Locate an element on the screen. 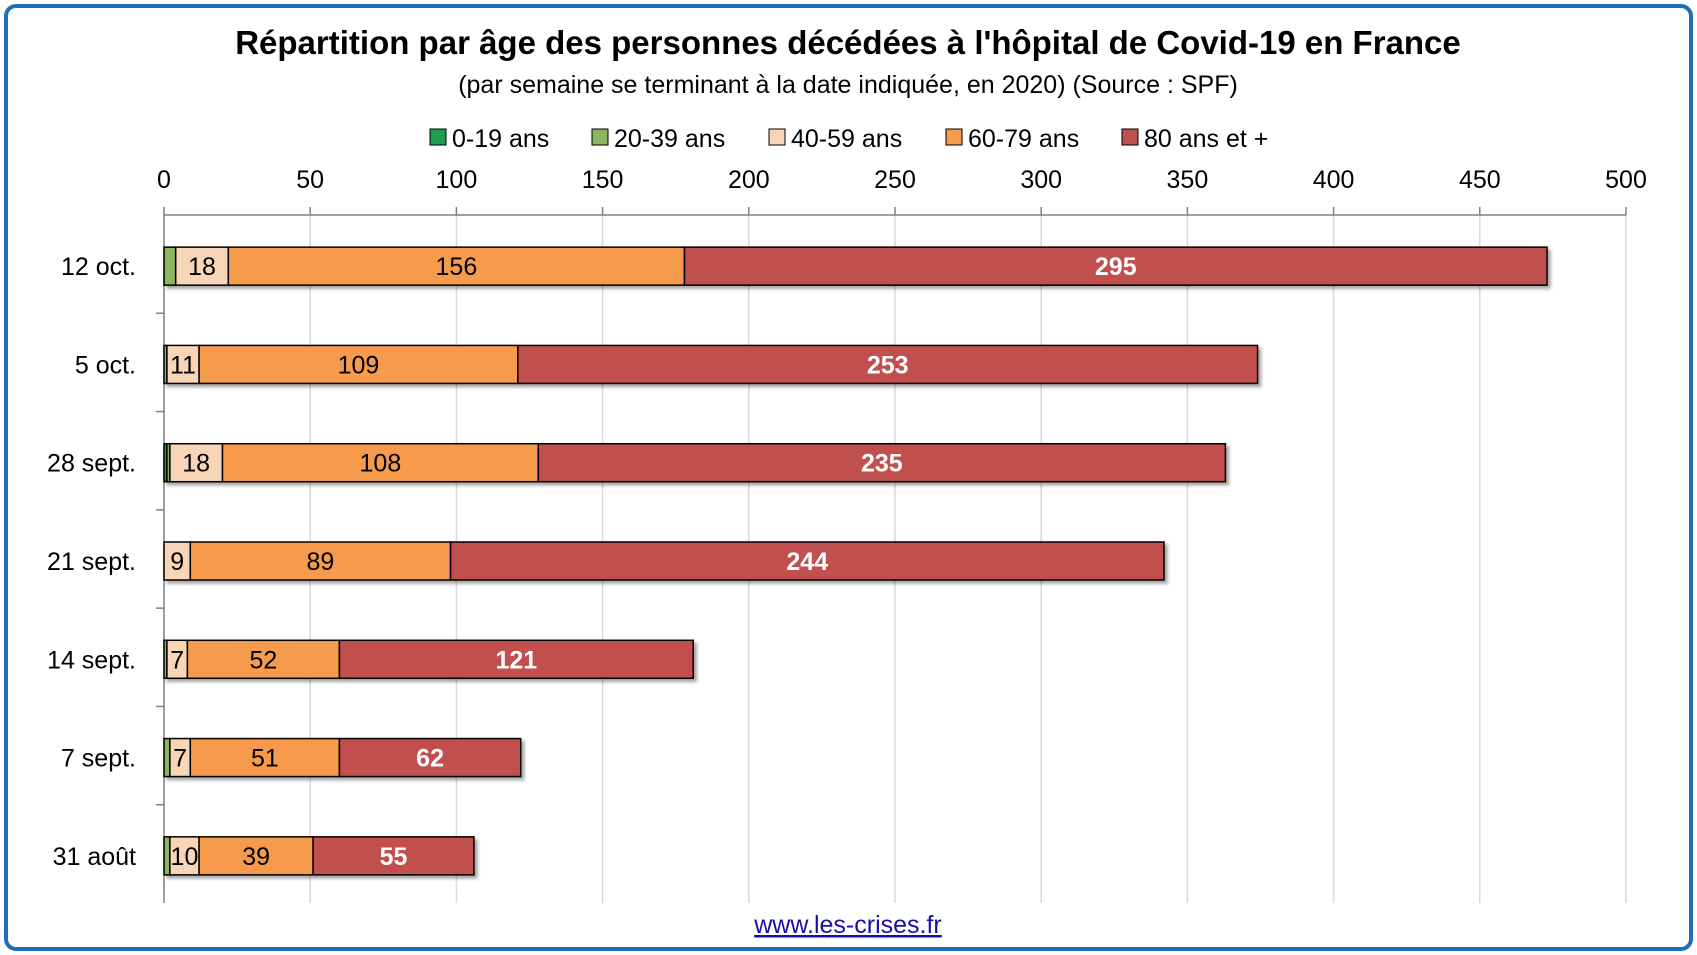 This screenshot has height=955, width=1697. category-label: 5 oct. is located at coordinates (105, 365).